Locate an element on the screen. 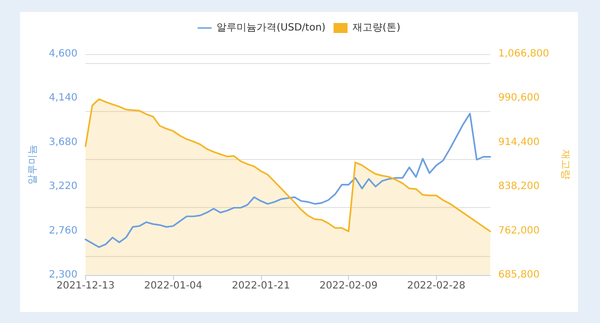 The width and height of the screenshot is (600, 323). y-tick-label: 2,300 is located at coordinates (63, 275).